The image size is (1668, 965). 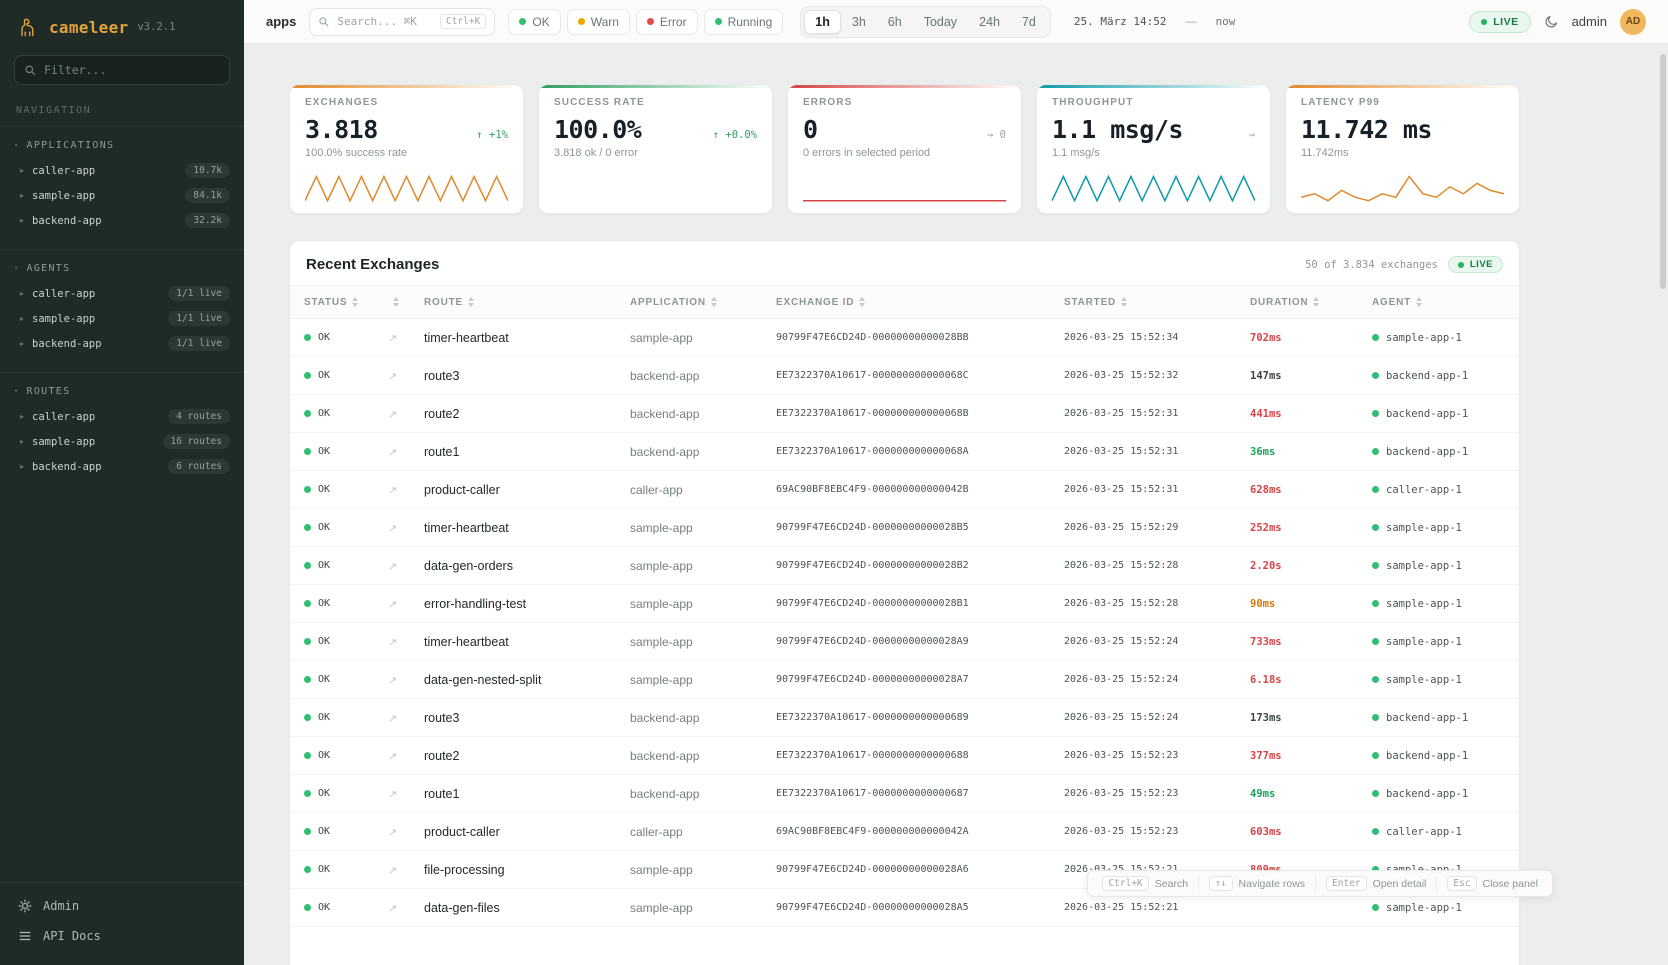 I want to click on section-header-agents: ▾ AGENTS, so click(x=122, y=269).